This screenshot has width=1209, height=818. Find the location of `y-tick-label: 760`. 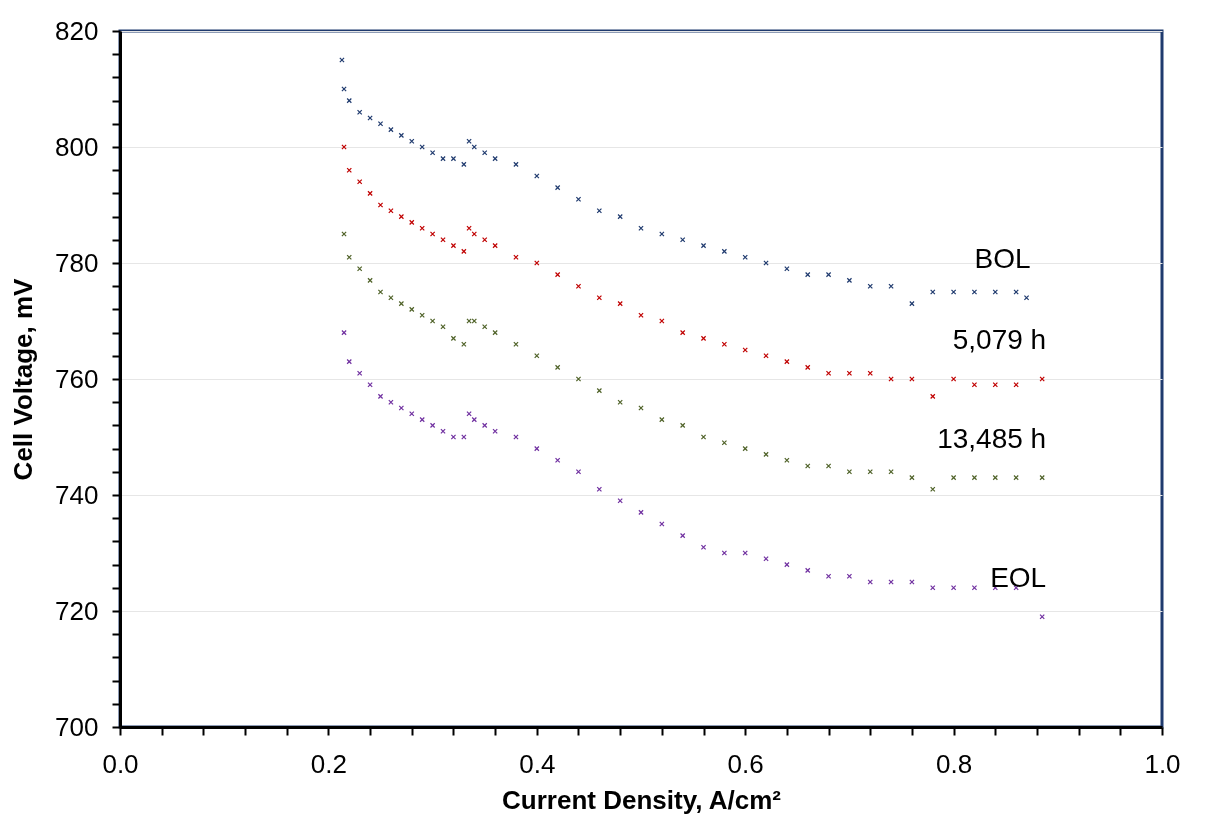

y-tick-label: 760 is located at coordinates (77, 378).